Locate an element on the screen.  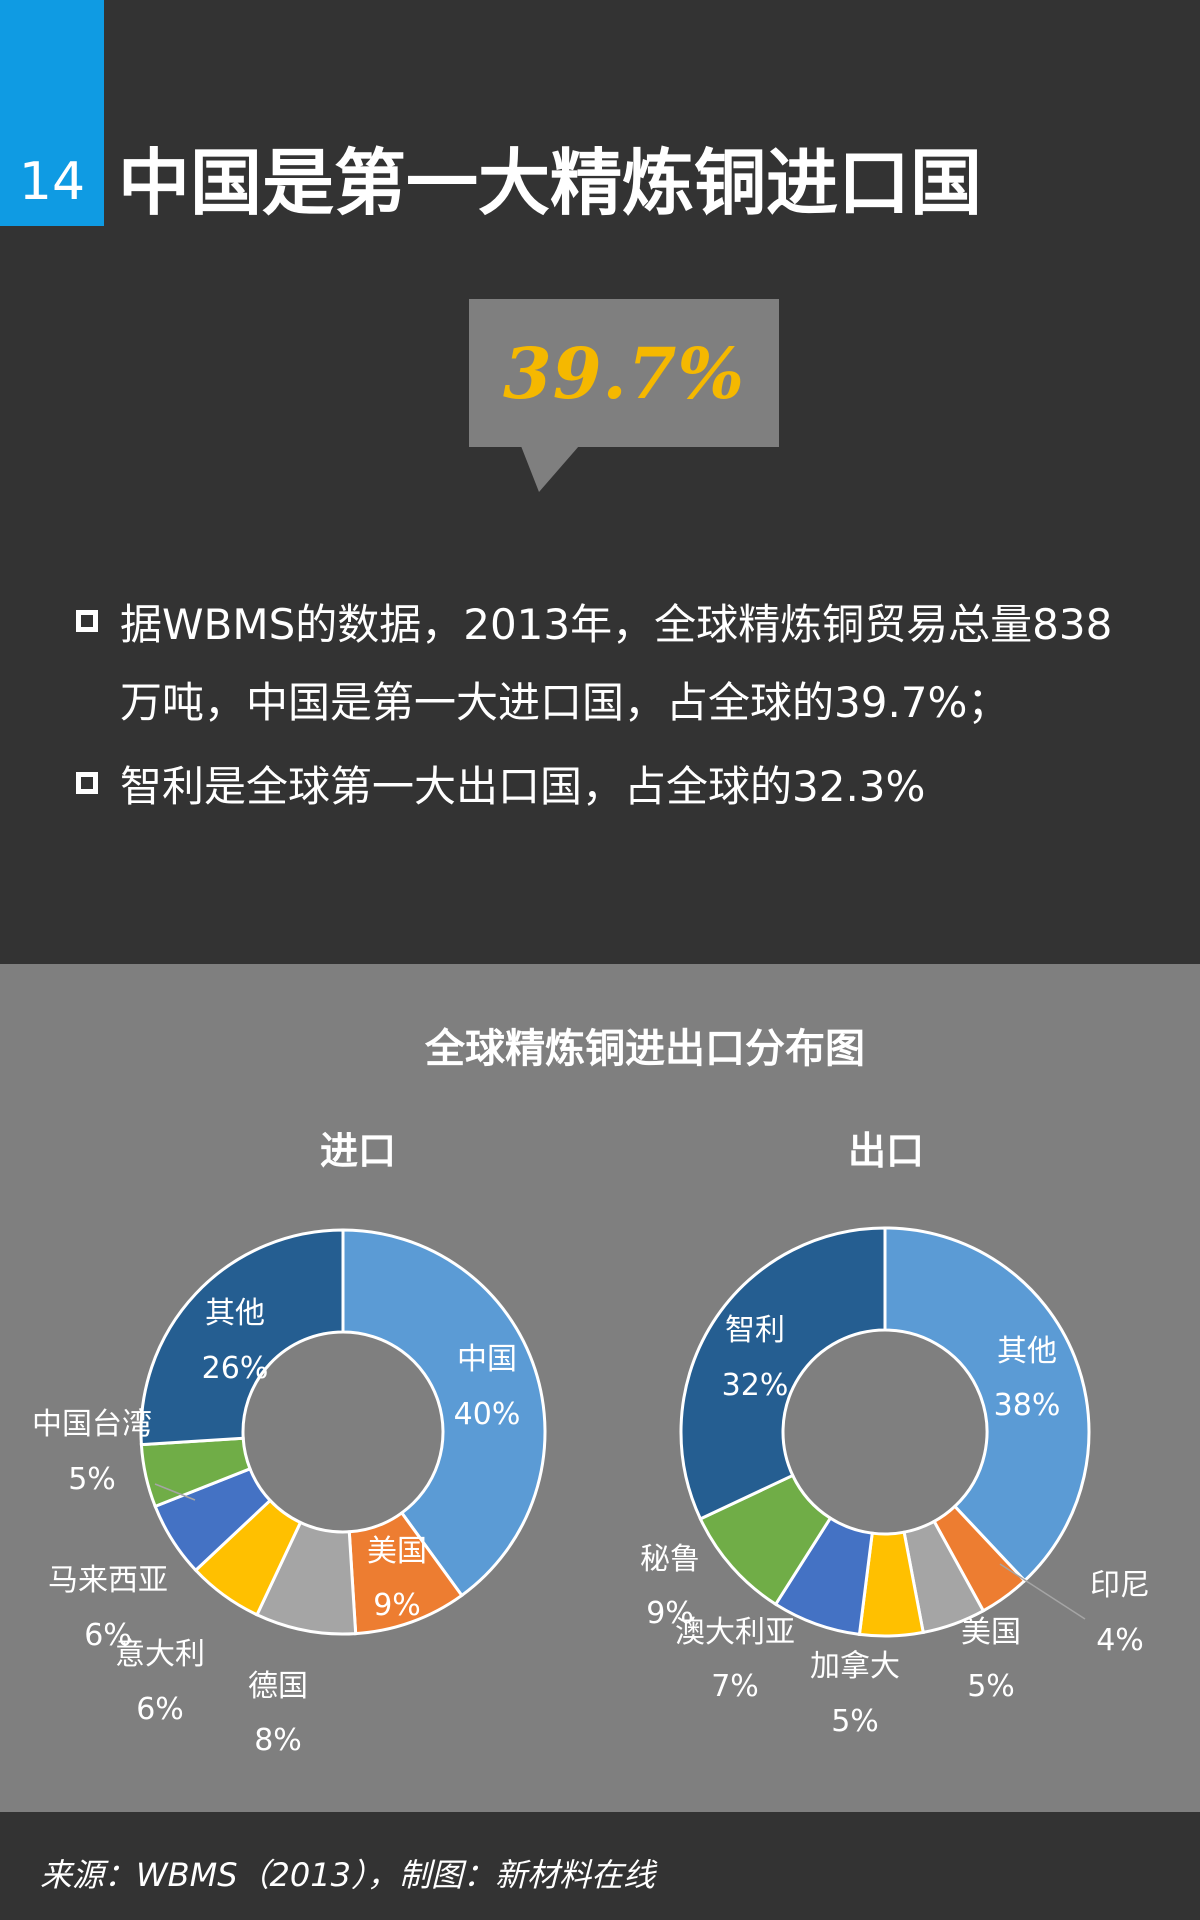
page-number-badge: 14 is located at coordinates (52, 113).